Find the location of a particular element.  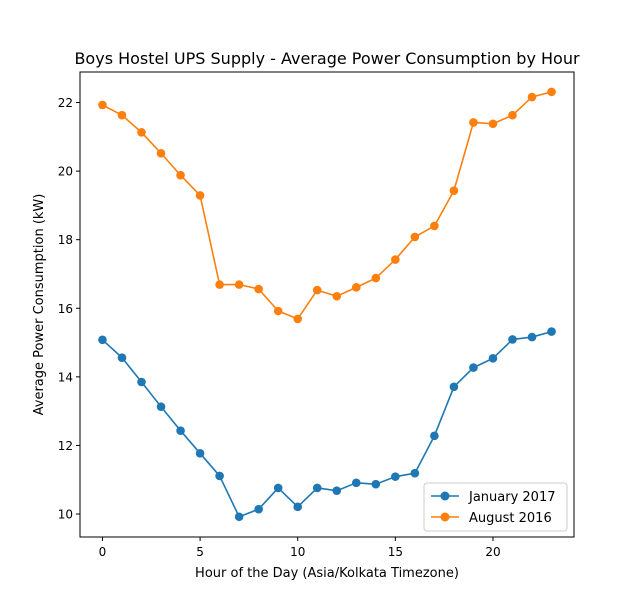

x-tick-label: 10 is located at coordinates (297, 552).